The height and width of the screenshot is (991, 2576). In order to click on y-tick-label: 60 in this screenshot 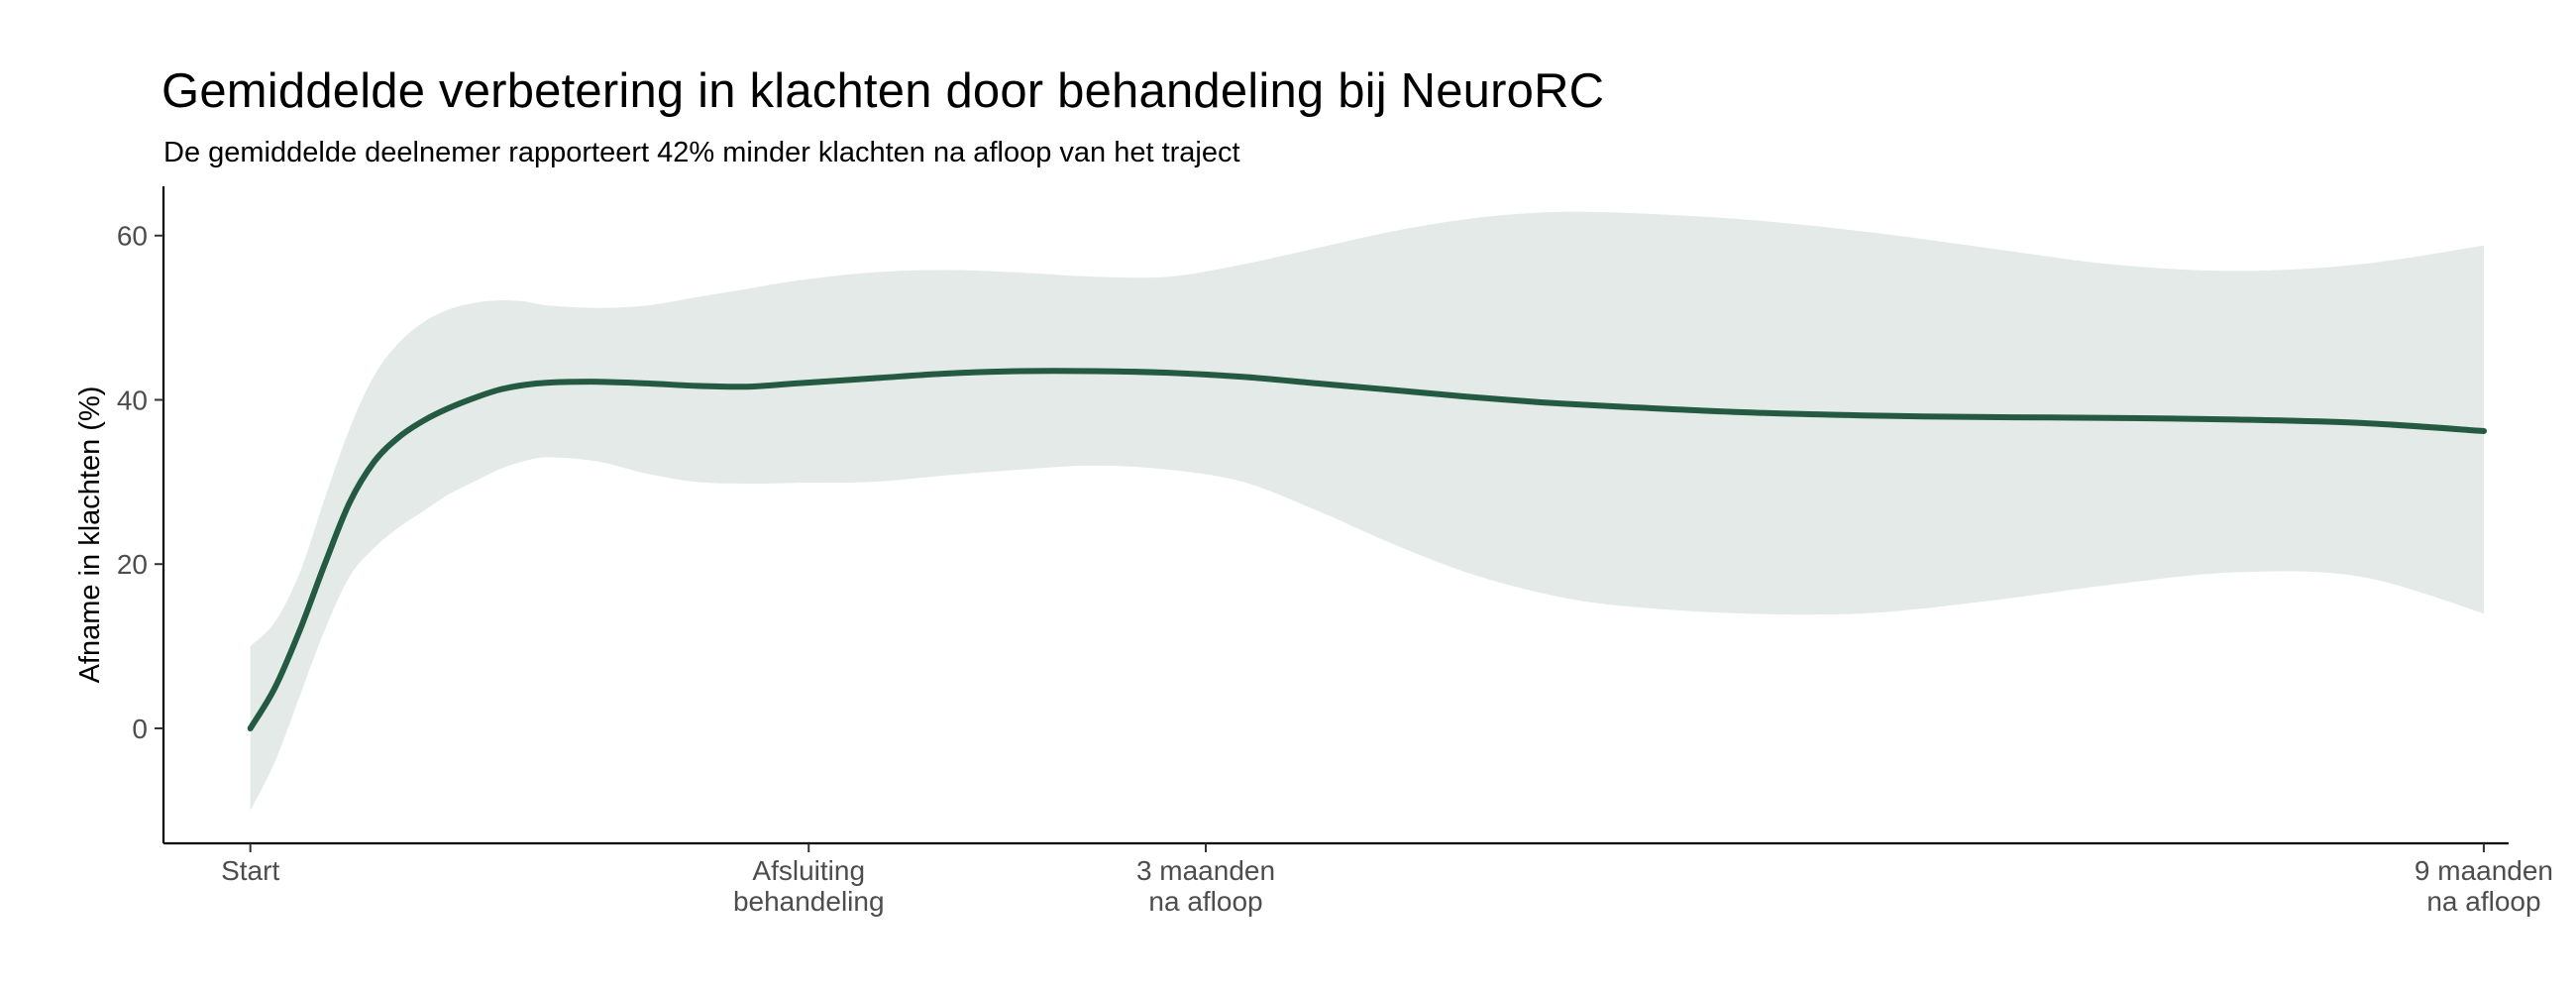, I will do `click(132, 236)`.